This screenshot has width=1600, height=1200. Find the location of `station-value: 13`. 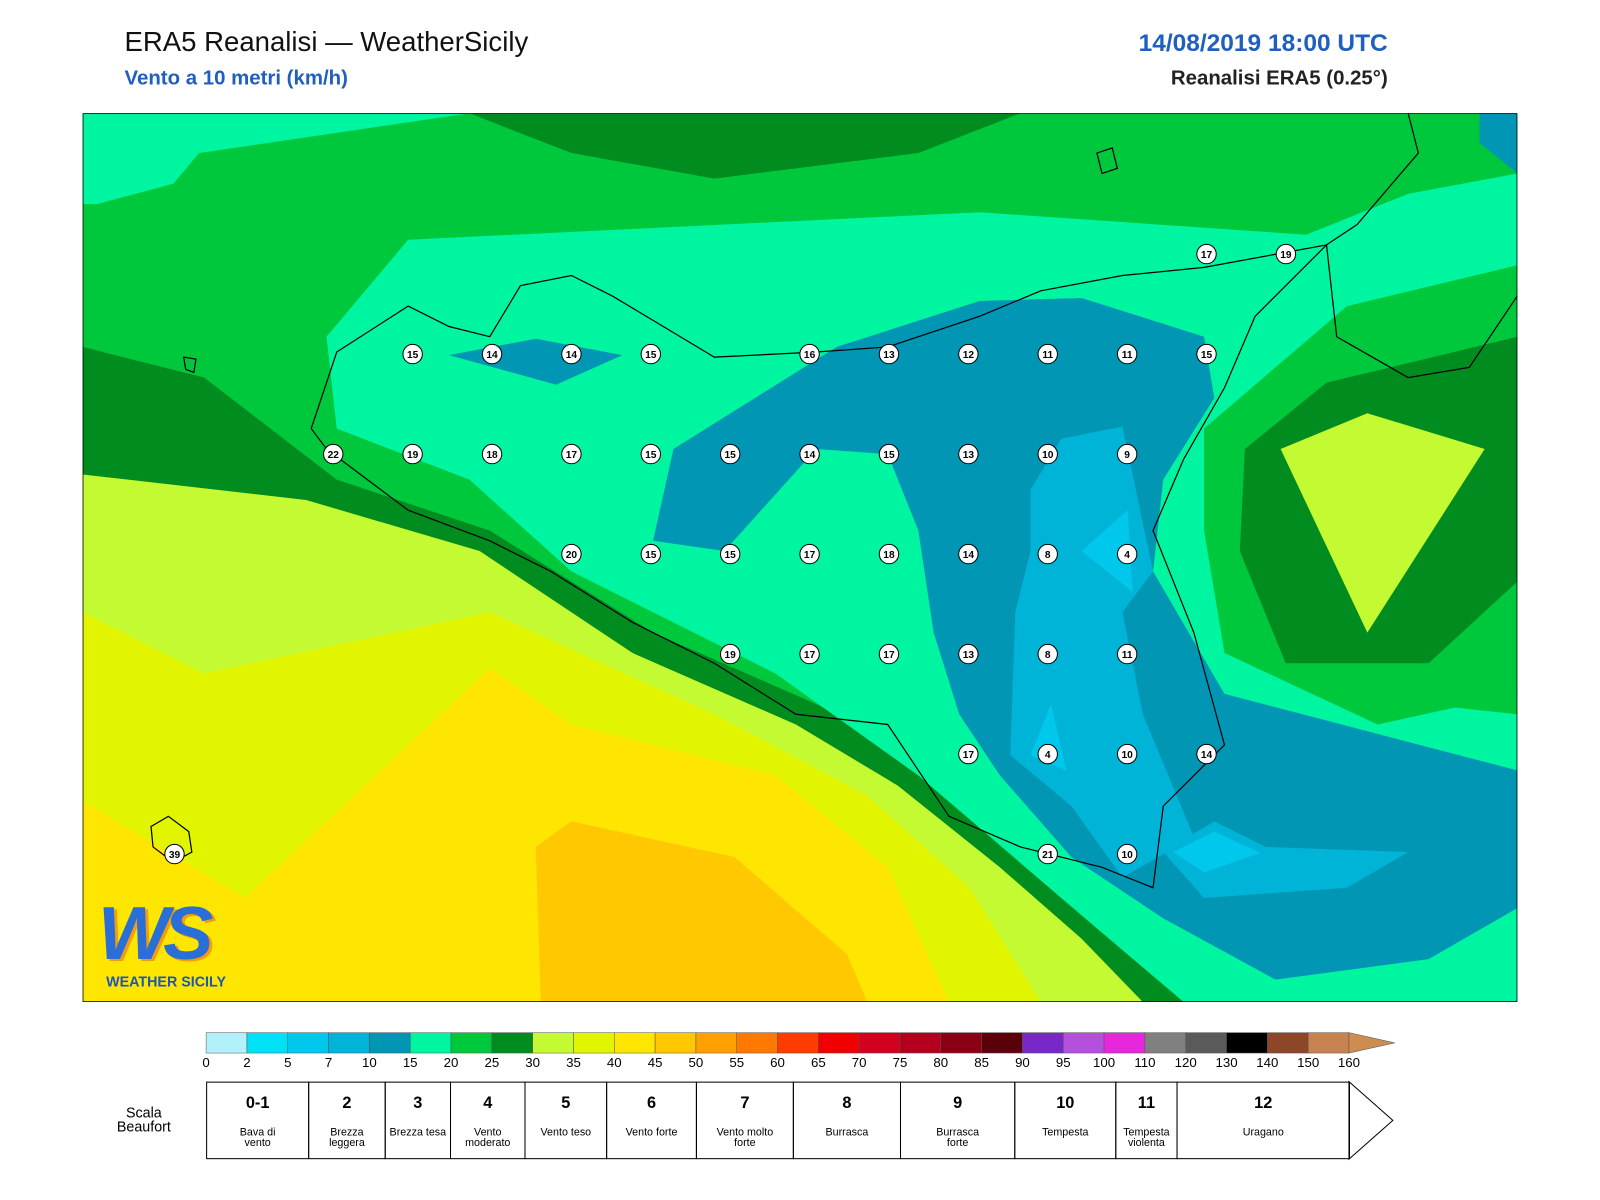

station-value: 13 is located at coordinates (969, 455).